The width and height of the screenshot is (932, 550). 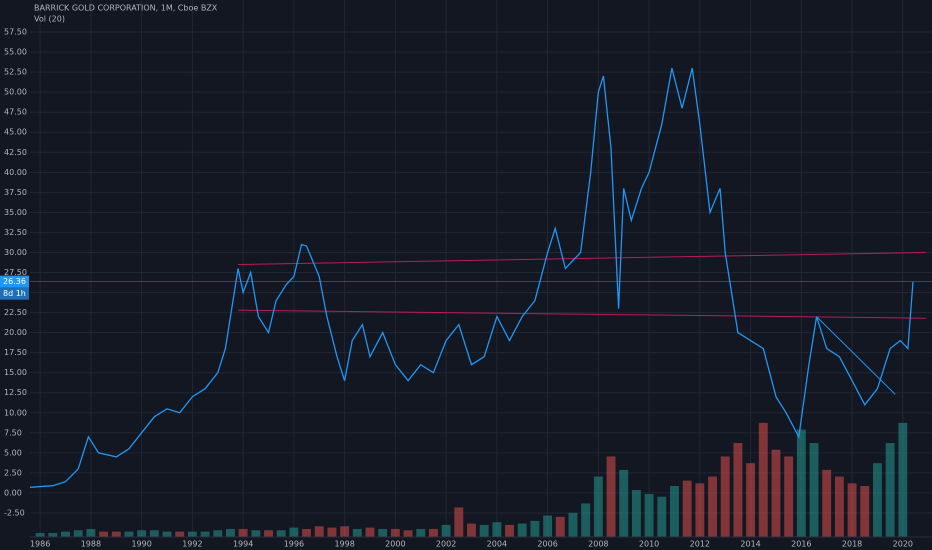 I want to click on y-tick-label: 22.50, so click(x=15, y=312).